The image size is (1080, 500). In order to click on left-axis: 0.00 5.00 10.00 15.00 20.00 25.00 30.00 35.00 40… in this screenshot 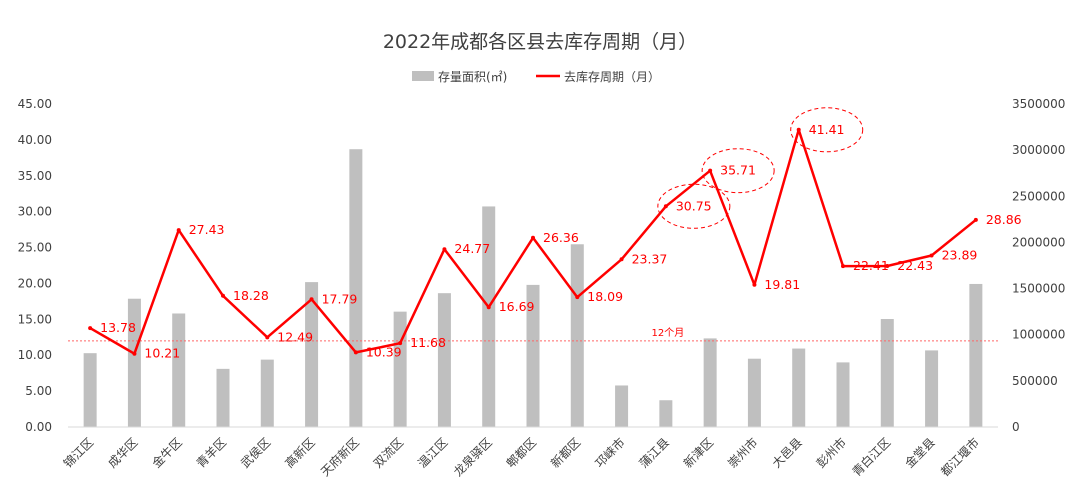, I will do `click(35, 265)`.